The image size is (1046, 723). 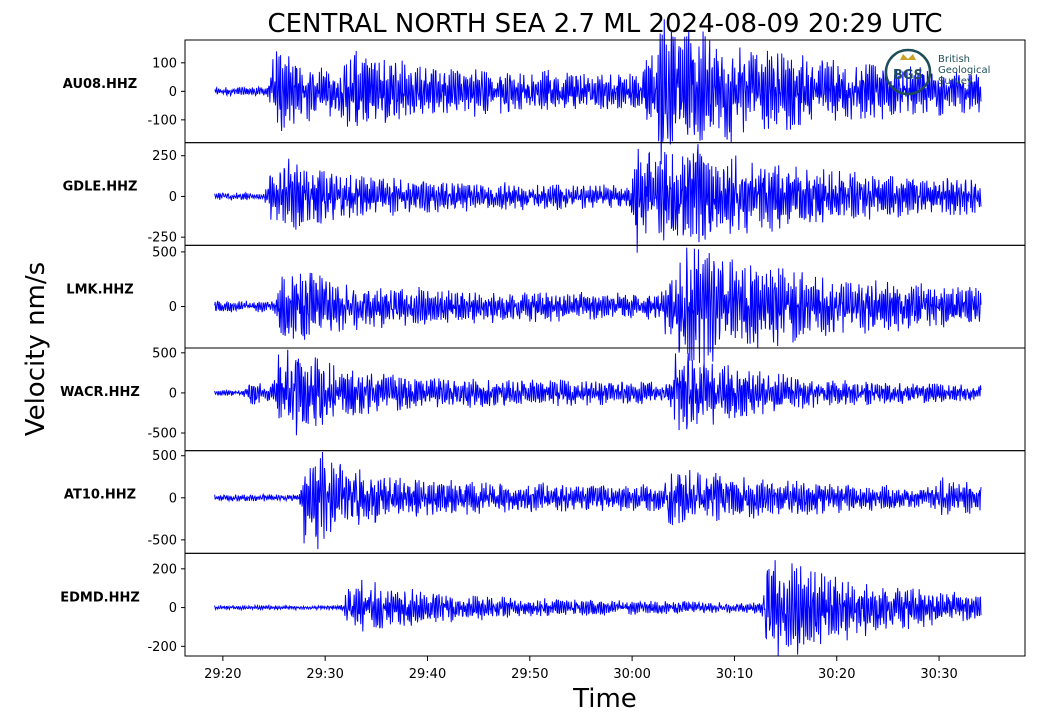 What do you see at coordinates (324, 674) in the screenshot?
I see `x-tick-label: 29:30` at bounding box center [324, 674].